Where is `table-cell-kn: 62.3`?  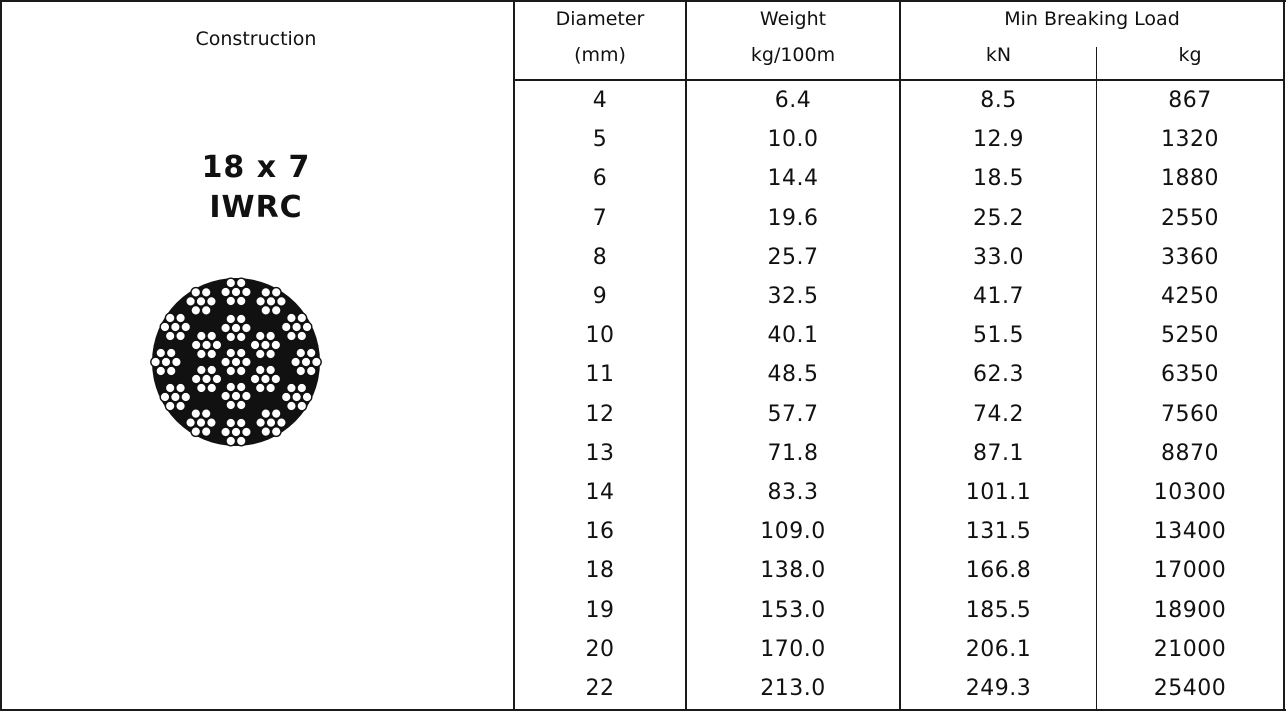 table-cell-kn: 62.3 is located at coordinates (998, 375).